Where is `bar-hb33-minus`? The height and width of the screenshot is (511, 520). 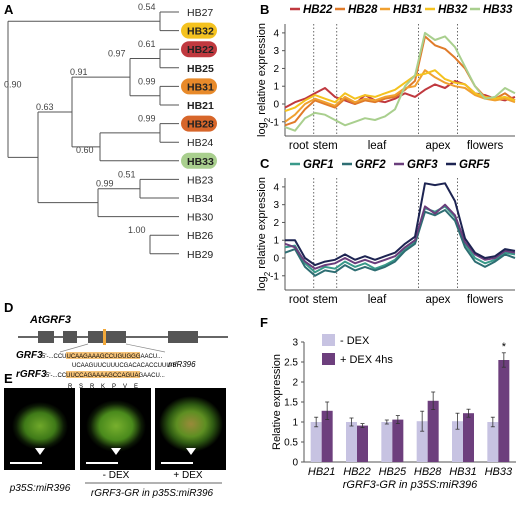 bar-hb33-minus is located at coordinates (493, 442).